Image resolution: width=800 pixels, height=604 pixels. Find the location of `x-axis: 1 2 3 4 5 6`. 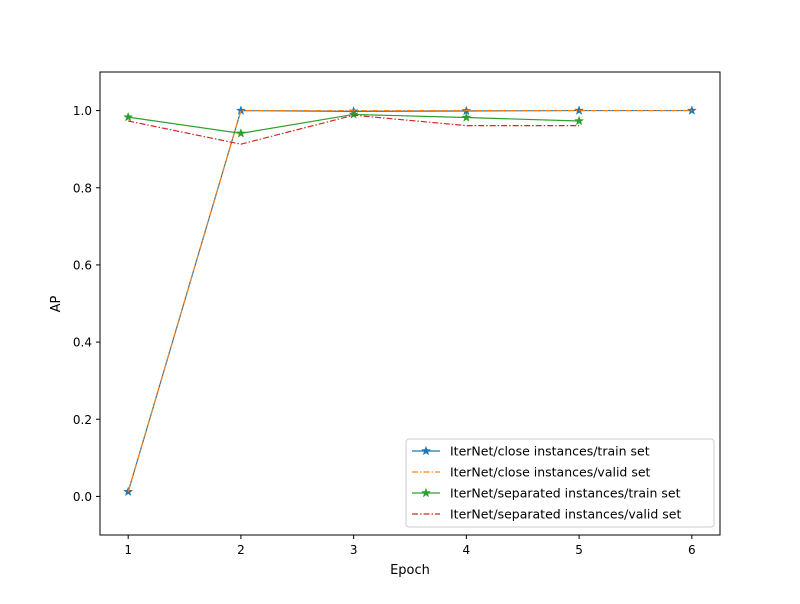

x-axis: 1 2 3 4 5 6 is located at coordinates (410, 546).